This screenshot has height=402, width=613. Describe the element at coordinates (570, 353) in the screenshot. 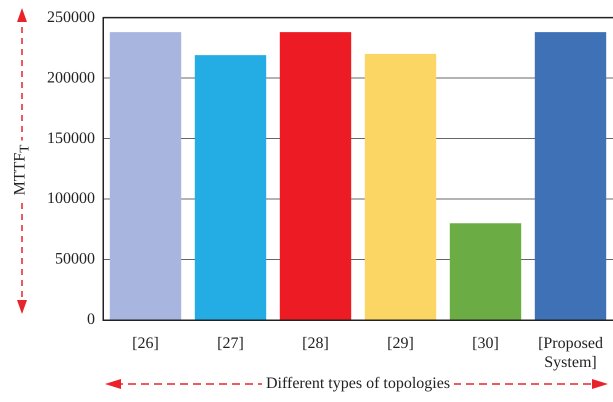

I see `x-tick-label: [Proposed System]` at that location.